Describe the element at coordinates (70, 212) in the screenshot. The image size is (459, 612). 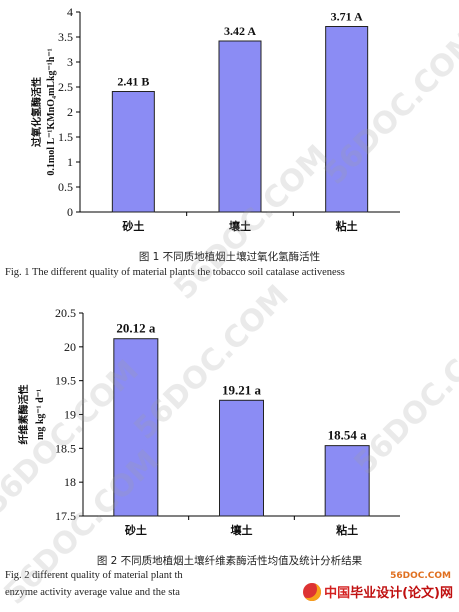
I see `y-tick-label: 0` at that location.